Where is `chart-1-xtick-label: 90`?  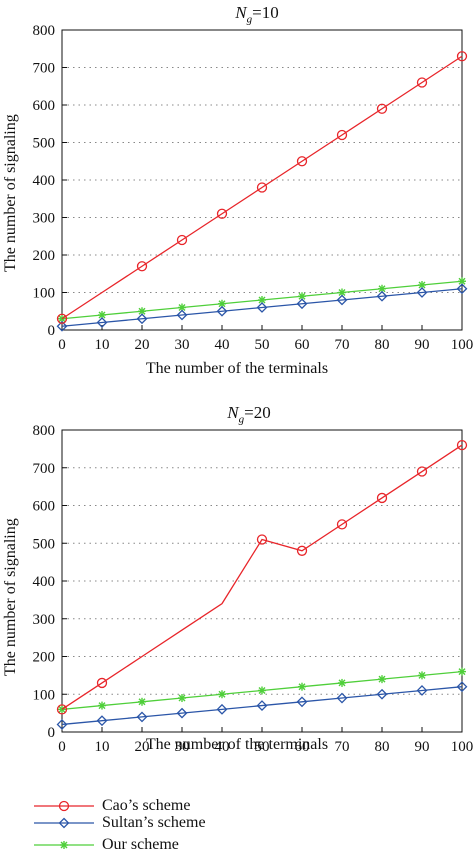 chart-1-xtick-label: 90 is located at coordinates (422, 345).